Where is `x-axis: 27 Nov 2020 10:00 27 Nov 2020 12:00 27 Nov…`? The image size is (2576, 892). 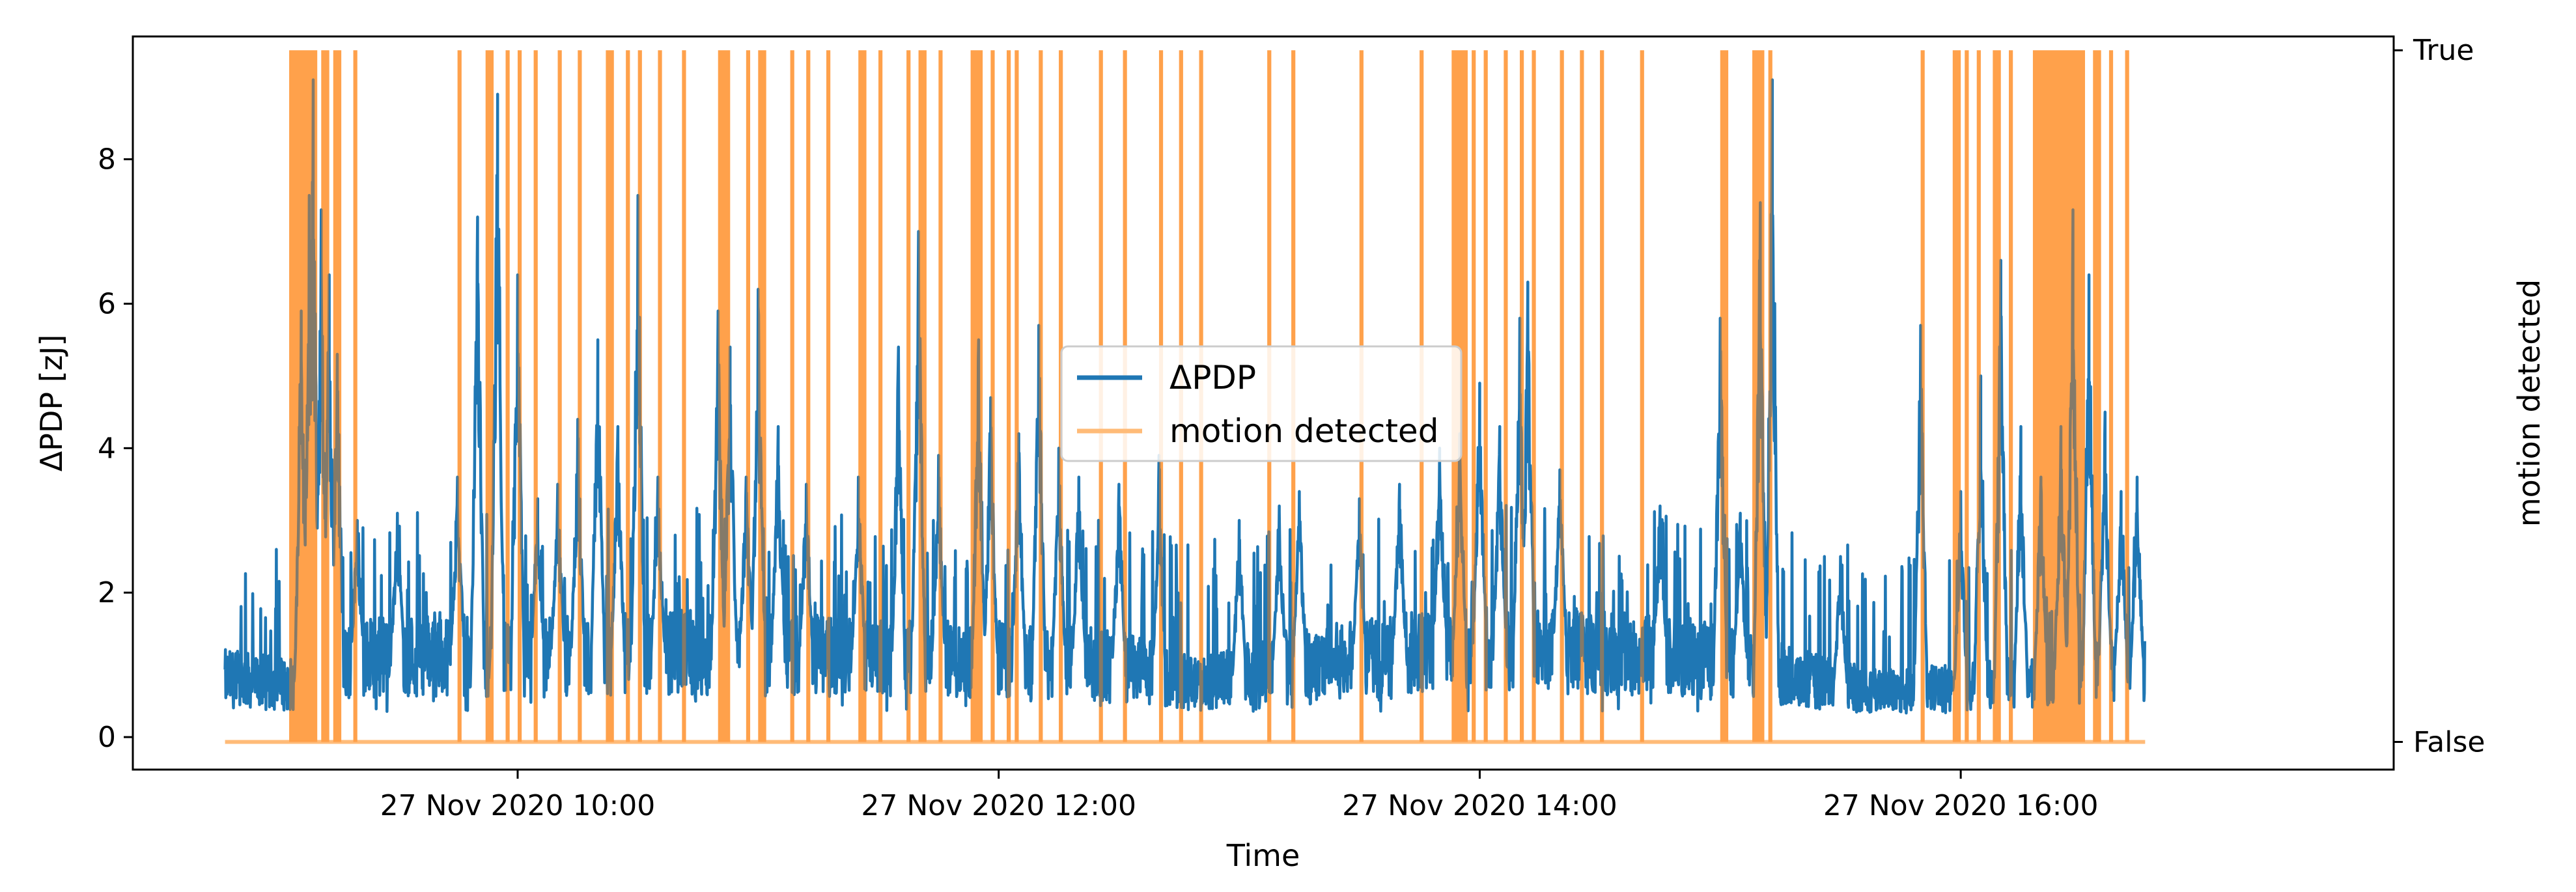
x-axis: 27 Nov 2020 10:00 27 Nov 2020 12:00 27 Nov… is located at coordinates (1240, 796).